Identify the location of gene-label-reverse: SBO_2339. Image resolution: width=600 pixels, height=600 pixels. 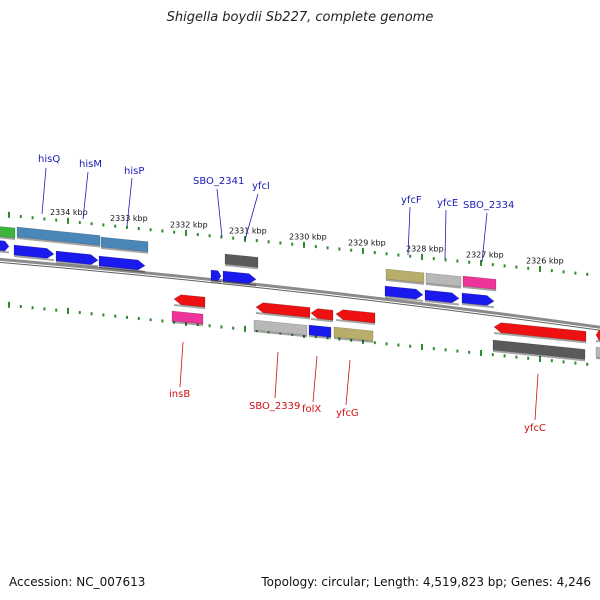
(274, 406).